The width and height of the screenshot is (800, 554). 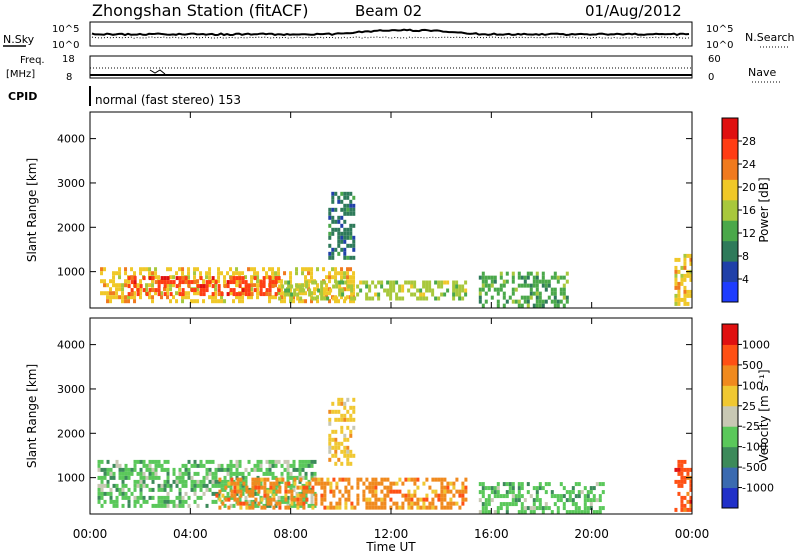 What do you see at coordinates (168, 100) in the screenshot?
I see `cpid-text: normal (fast stereo) 153` at bounding box center [168, 100].